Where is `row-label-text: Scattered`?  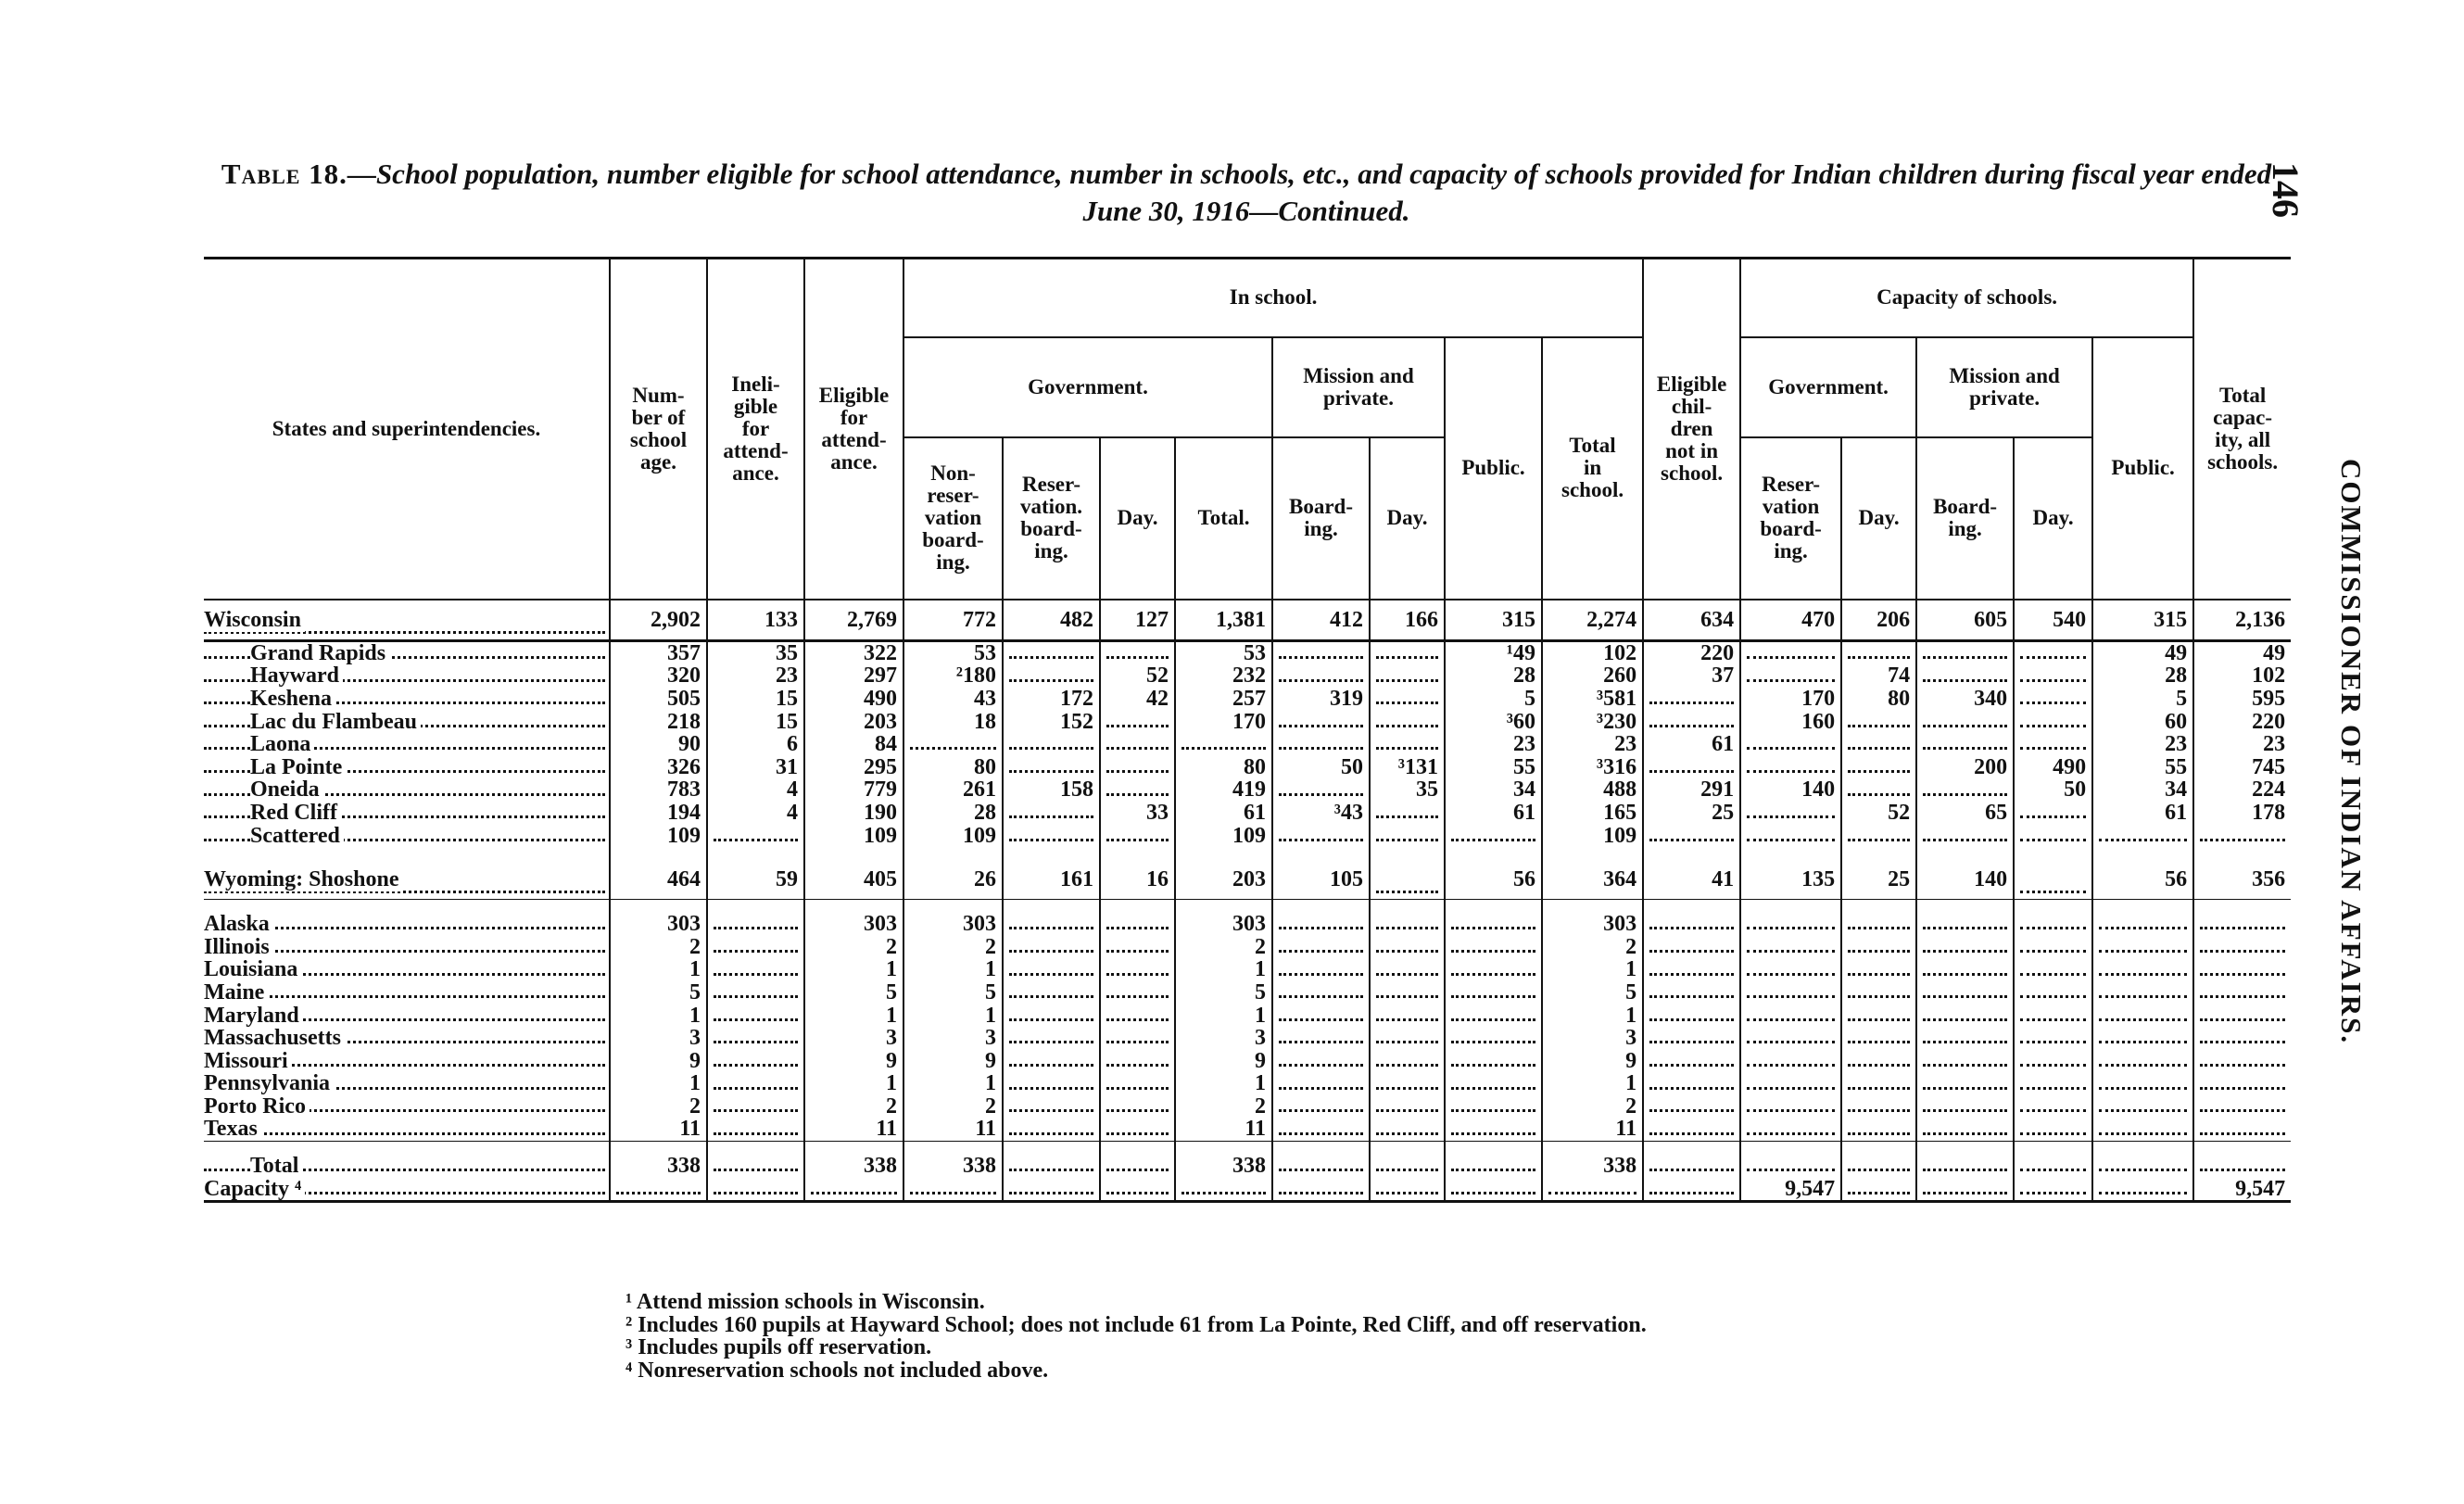 row-label-text: Scattered is located at coordinates (297, 835).